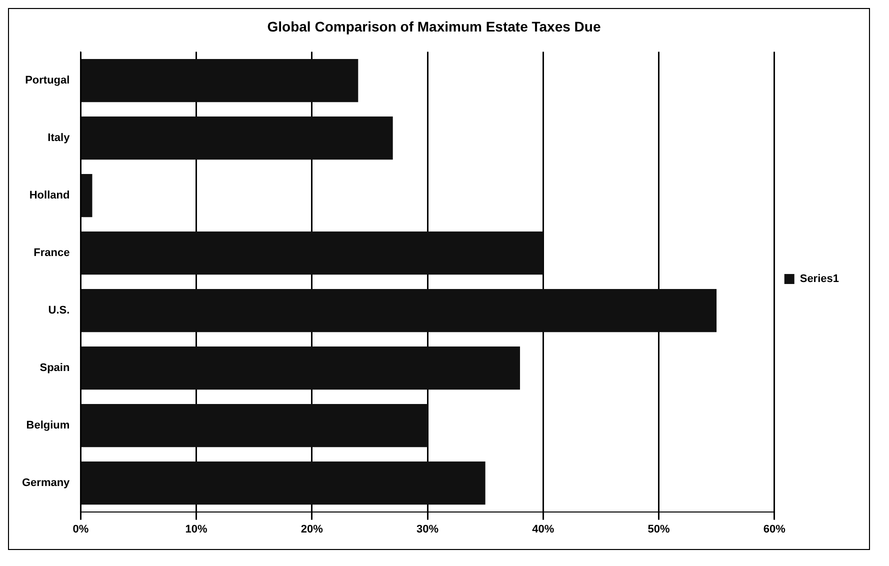  Describe the element at coordinates (52, 253) in the screenshot. I see `y-tick-label: France` at that location.